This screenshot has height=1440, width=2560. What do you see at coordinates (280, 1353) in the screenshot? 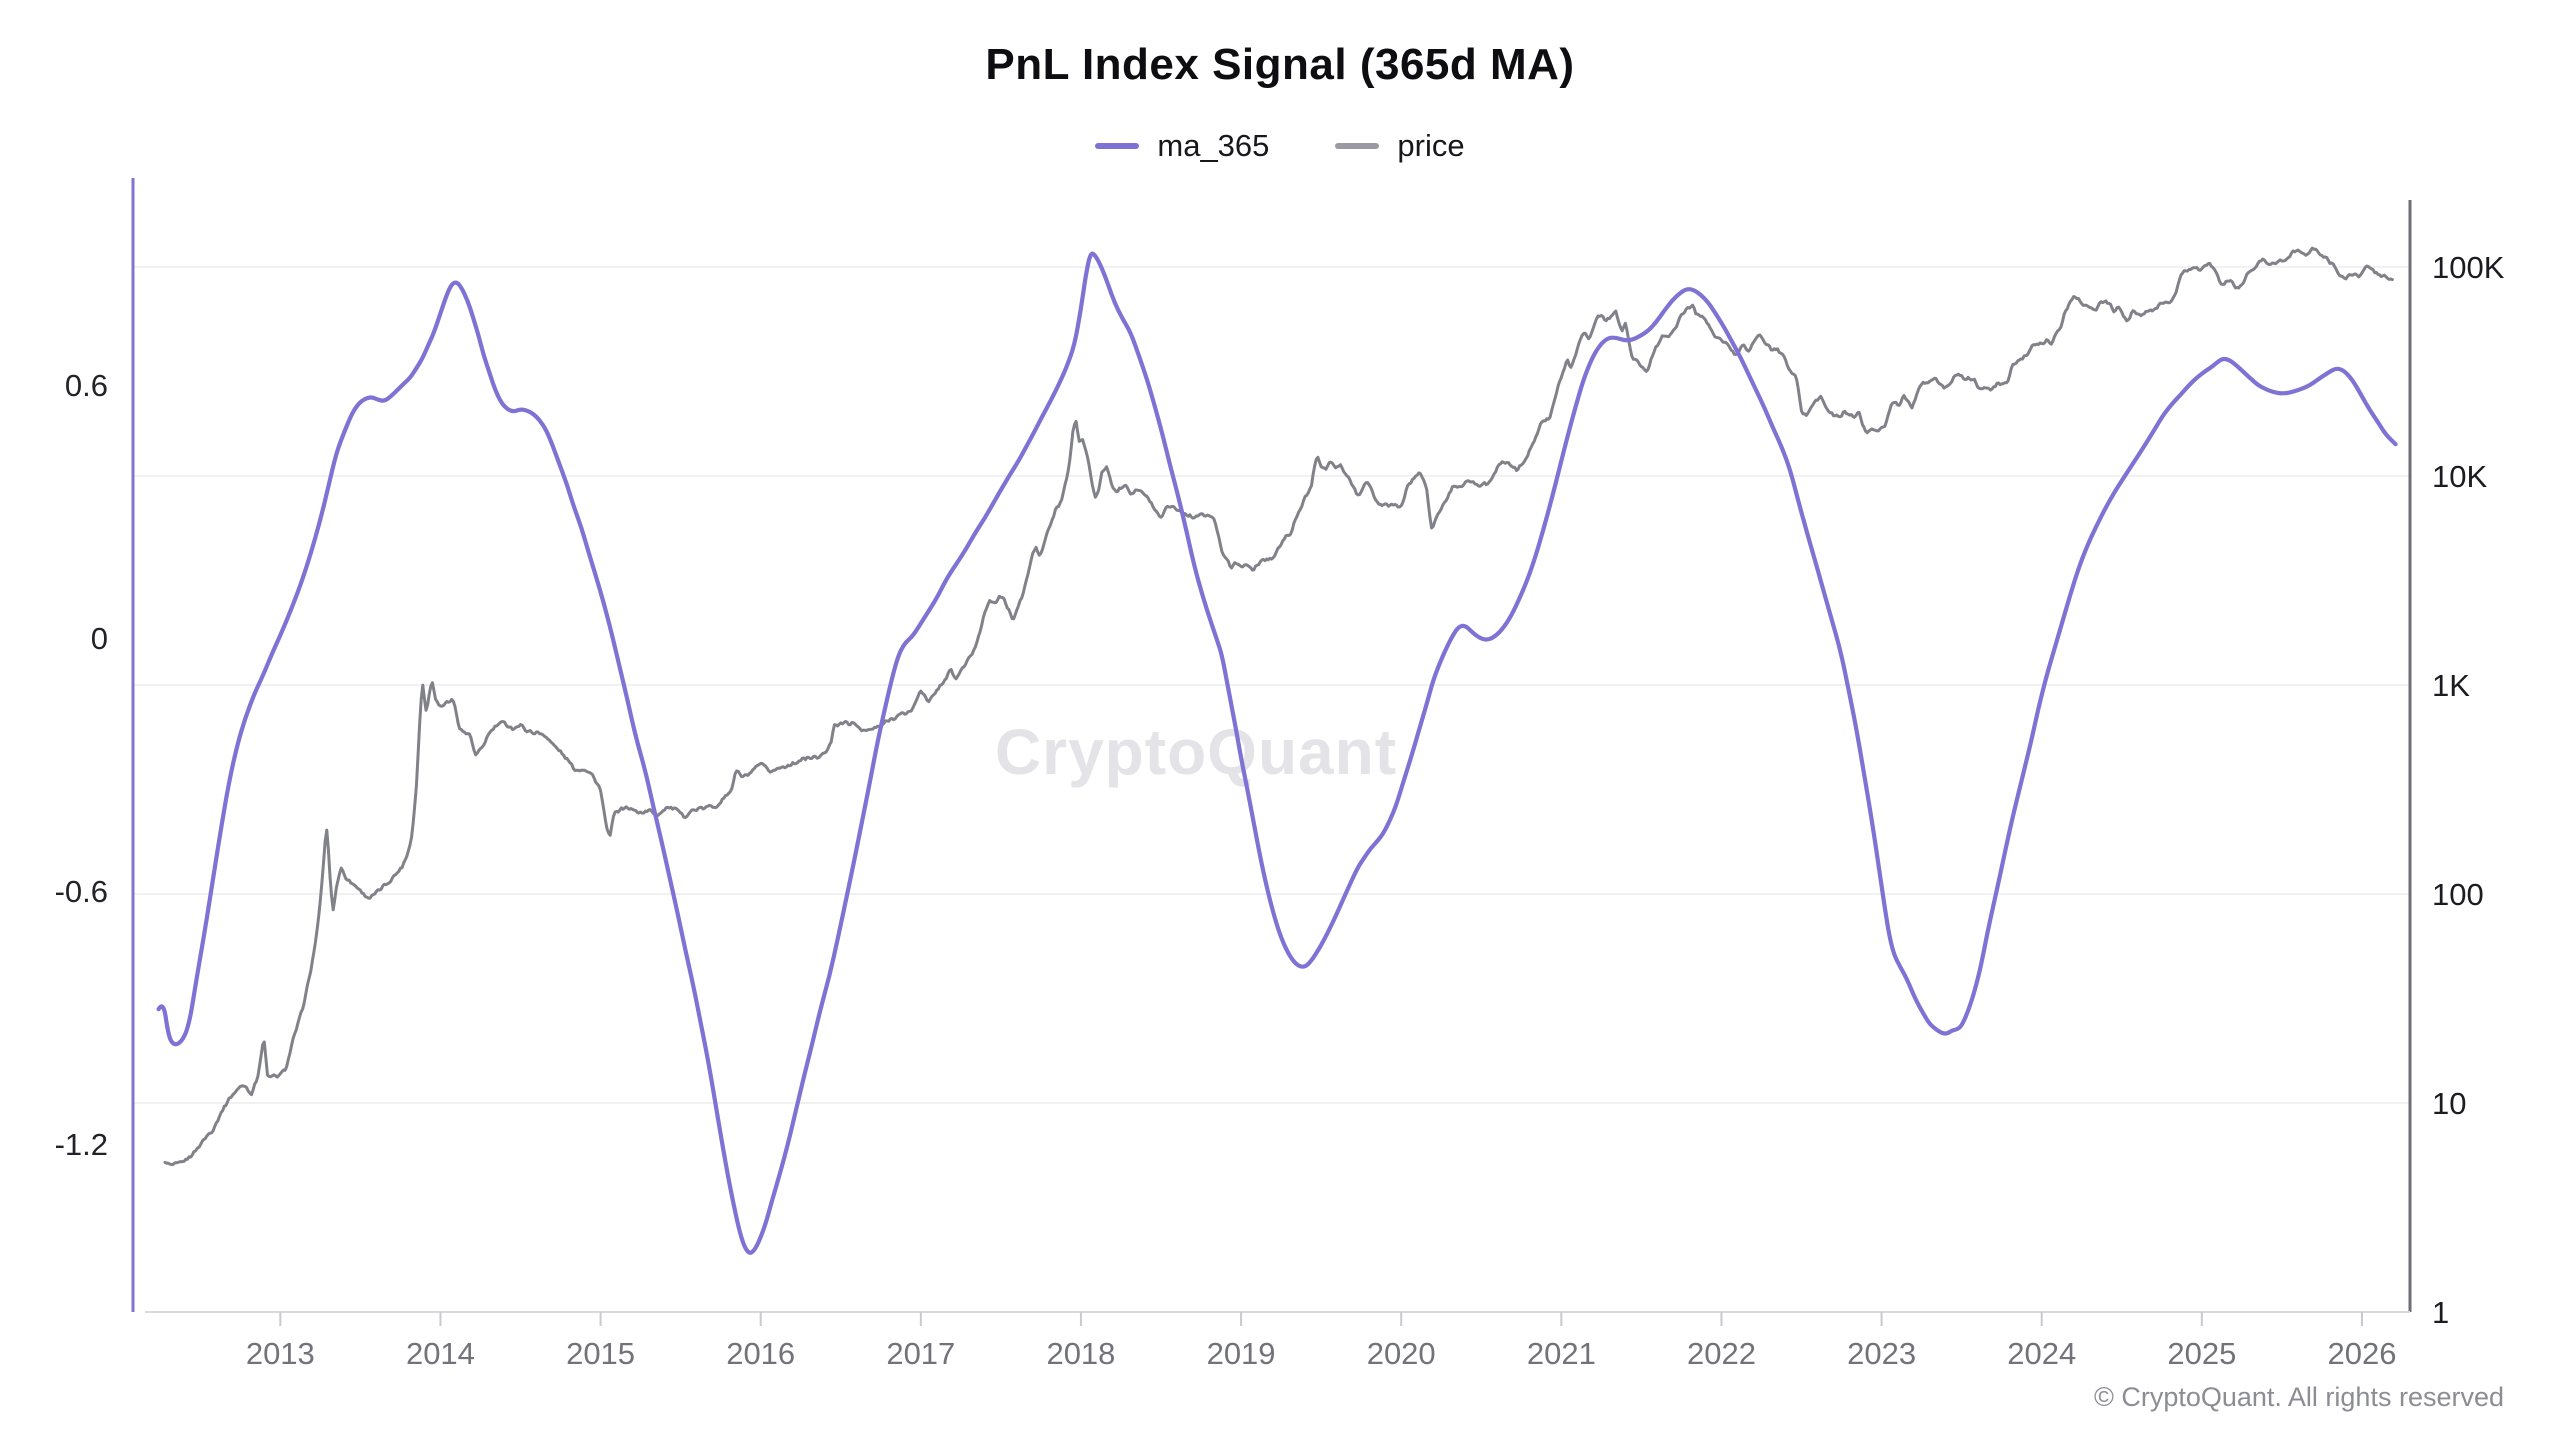
I see `x-tick-label: 2013` at bounding box center [280, 1353].